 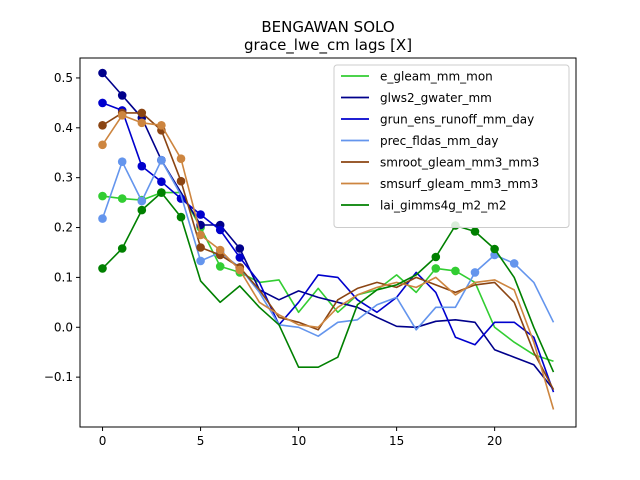 What do you see at coordinates (396, 441) in the screenshot?
I see `x-tick-label: 15` at bounding box center [396, 441].